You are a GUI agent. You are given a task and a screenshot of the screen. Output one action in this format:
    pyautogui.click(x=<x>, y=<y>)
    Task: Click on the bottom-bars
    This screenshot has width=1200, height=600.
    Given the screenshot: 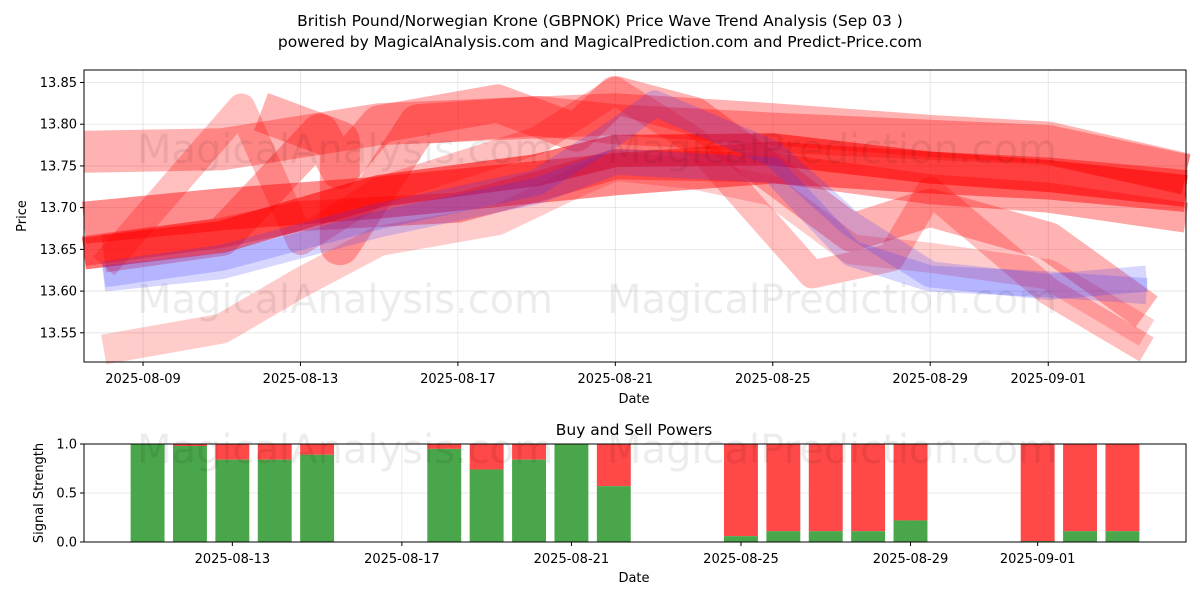 What is the action you would take?
    pyautogui.click(x=635, y=493)
    